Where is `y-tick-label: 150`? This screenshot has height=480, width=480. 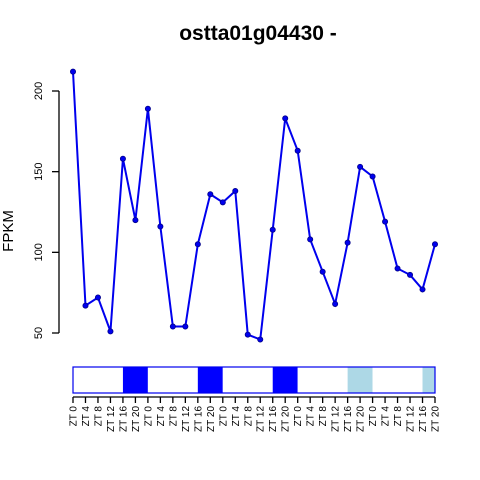 y-tick-label: 150 is located at coordinates (39, 171).